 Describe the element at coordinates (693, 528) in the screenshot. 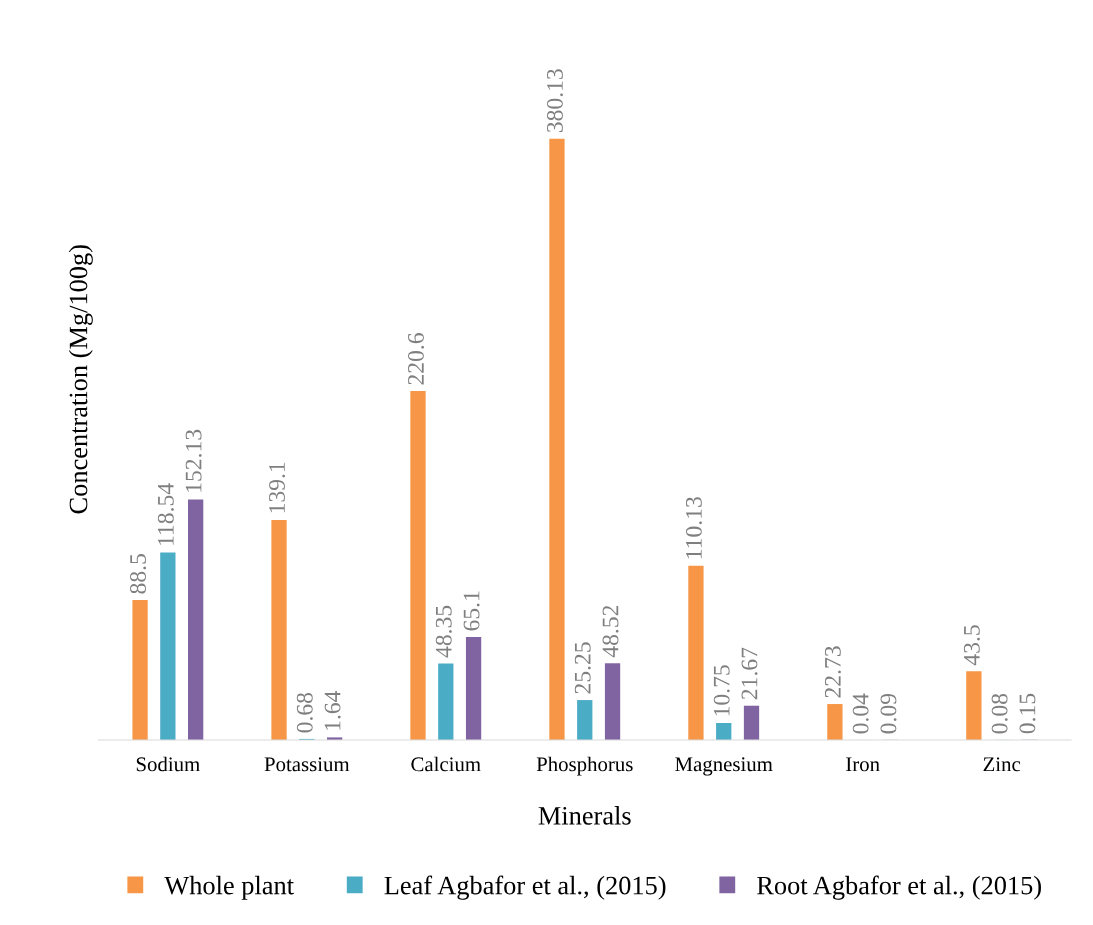

I see `data-label: 110.13` at that location.